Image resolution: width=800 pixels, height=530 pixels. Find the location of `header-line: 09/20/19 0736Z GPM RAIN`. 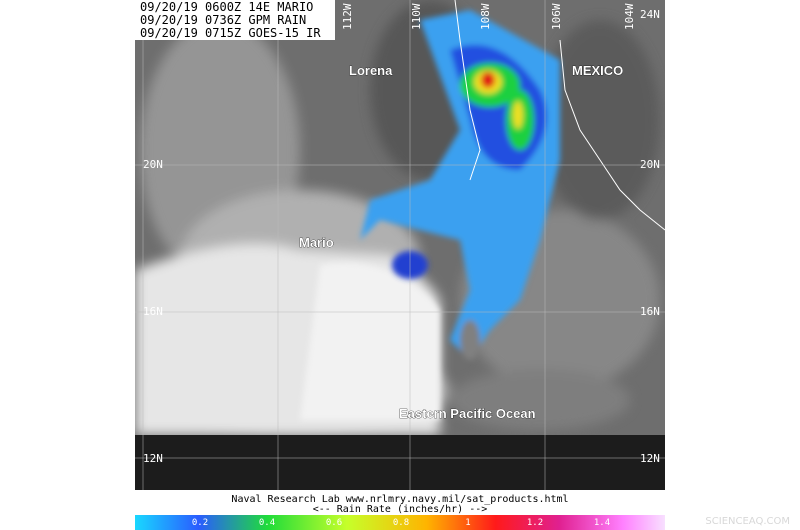

header-line: 09/20/19 0736Z GPM RAIN is located at coordinates (223, 20).